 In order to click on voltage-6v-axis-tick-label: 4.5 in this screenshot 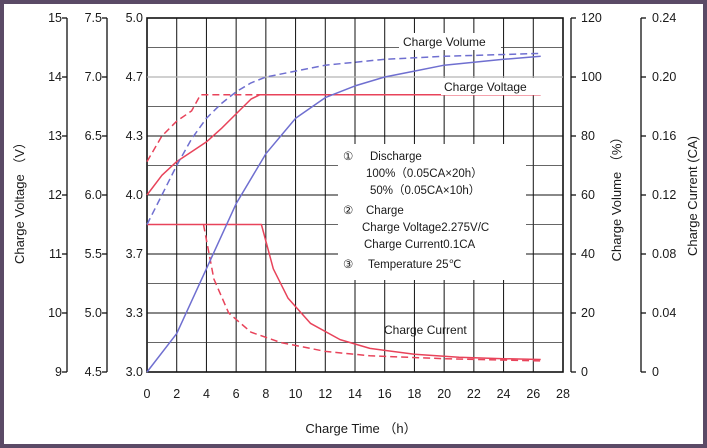, I will do `click(93, 372)`.